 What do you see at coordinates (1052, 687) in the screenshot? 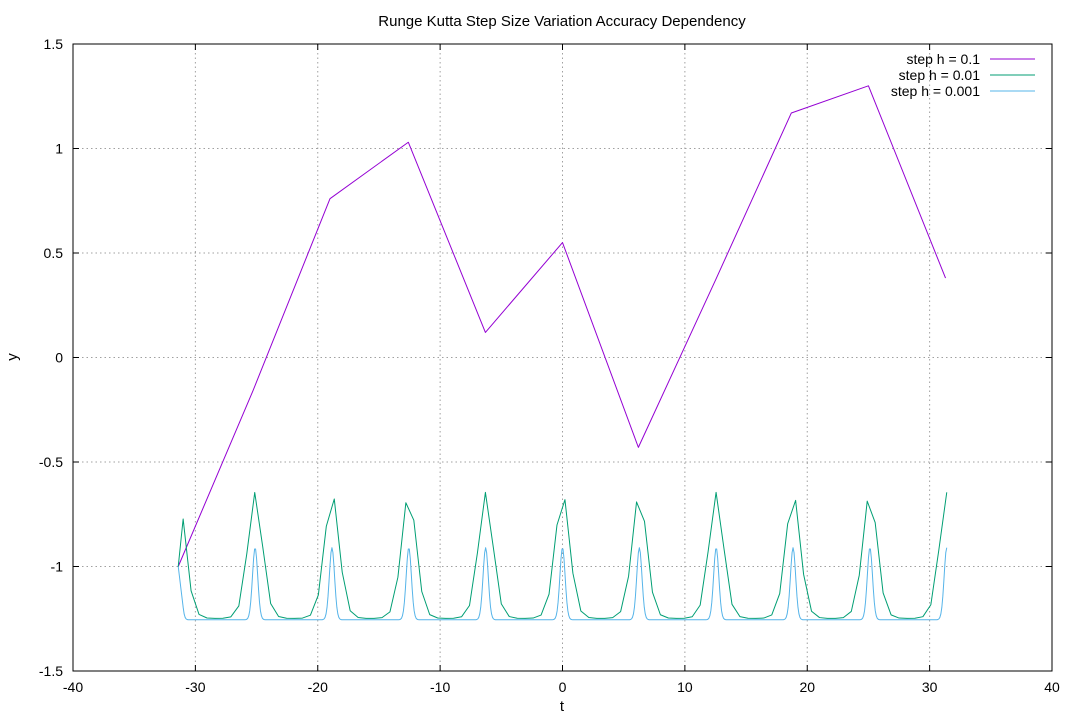
I see `x-tick-label: 40` at bounding box center [1052, 687].